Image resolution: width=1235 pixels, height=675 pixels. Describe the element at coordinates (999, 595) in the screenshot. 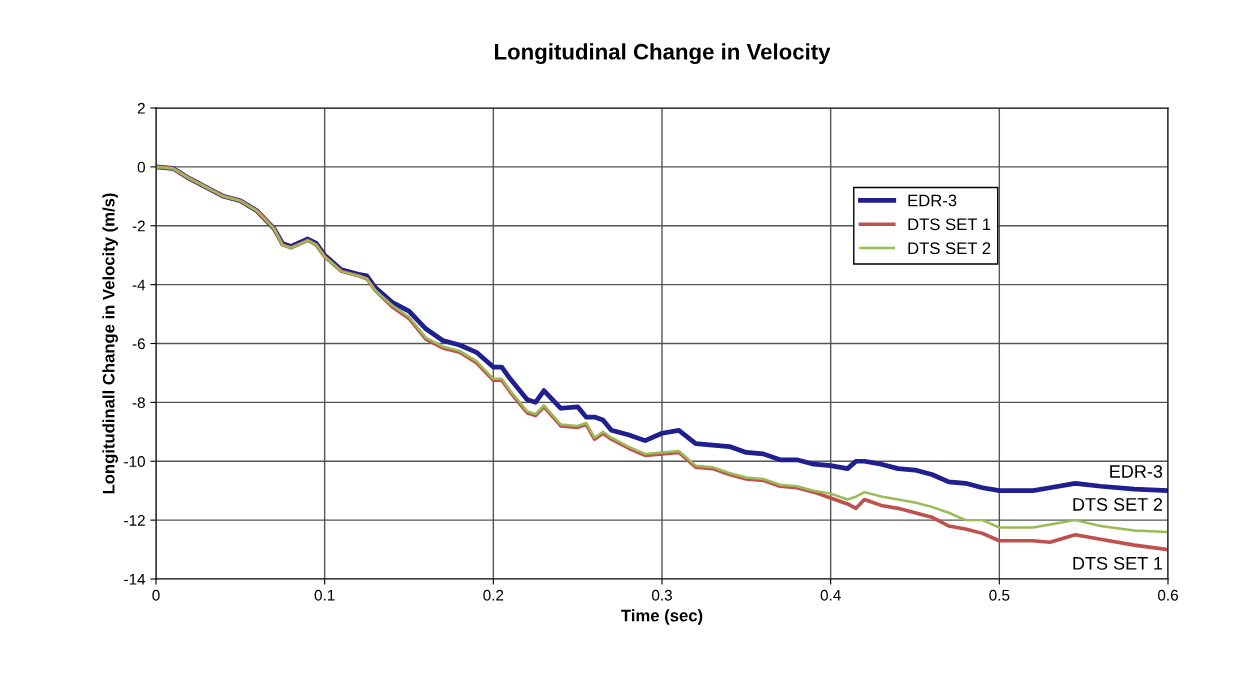

I see `x-tick-label: 0.5` at that location.